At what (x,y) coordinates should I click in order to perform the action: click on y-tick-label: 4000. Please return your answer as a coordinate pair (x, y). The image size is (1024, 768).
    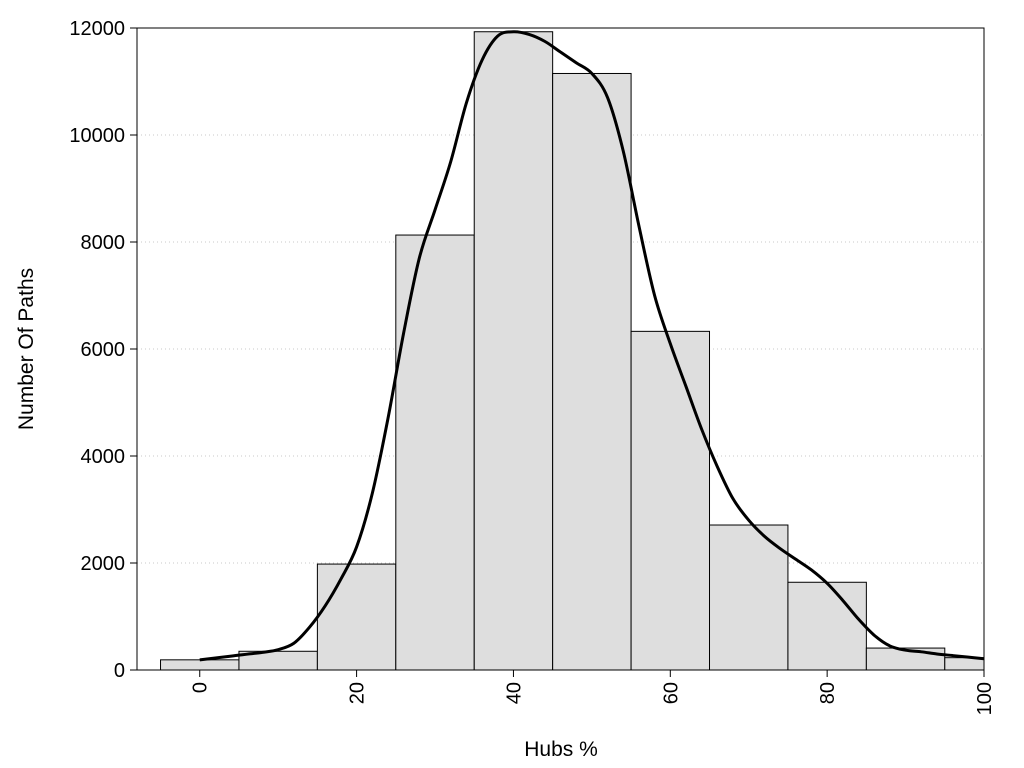
    Looking at the image, I should click on (103, 457).